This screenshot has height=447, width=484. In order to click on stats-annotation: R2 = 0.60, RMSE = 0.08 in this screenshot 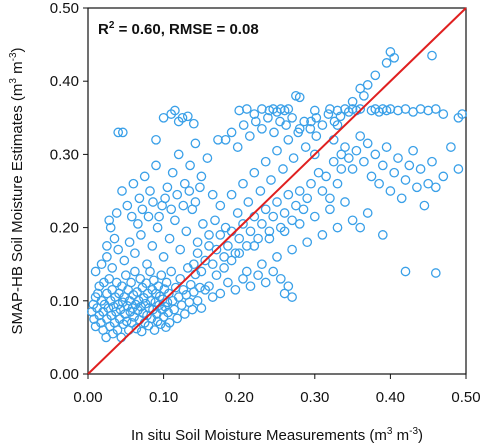, I will do `click(178, 29)`.